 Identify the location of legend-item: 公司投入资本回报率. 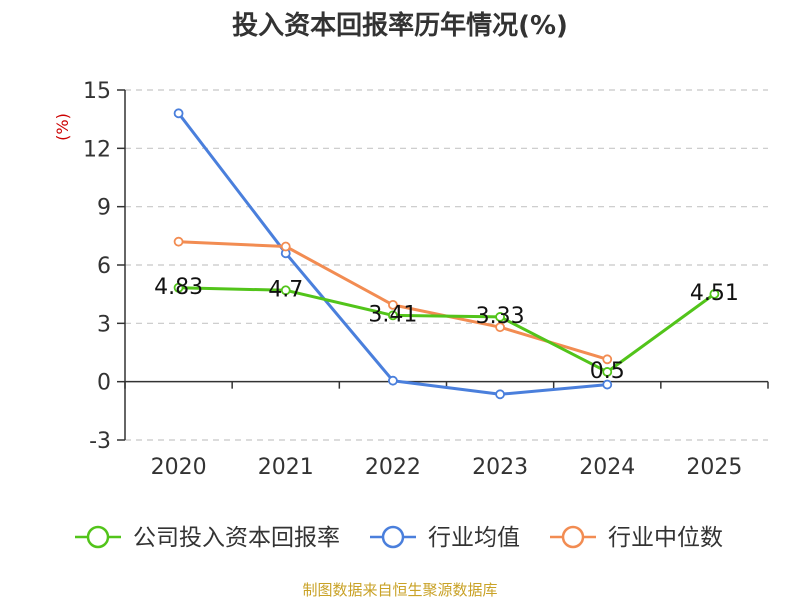
(207, 538).